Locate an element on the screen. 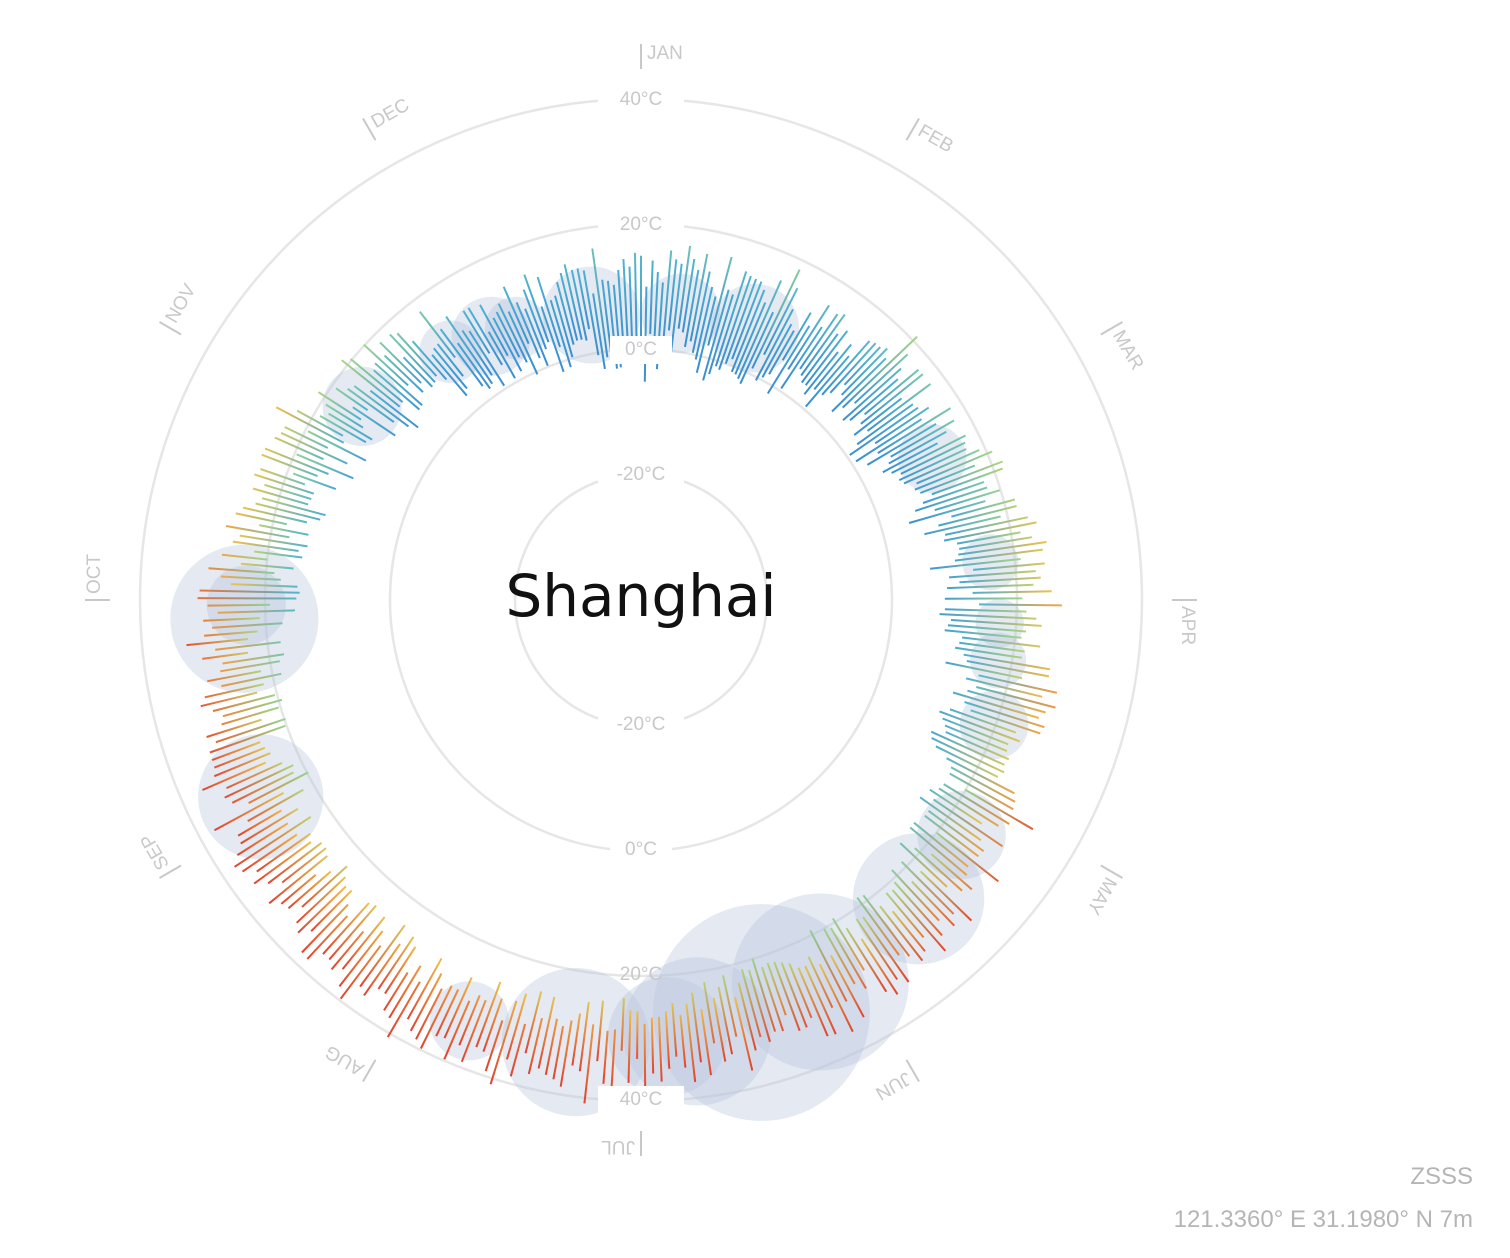 The image size is (1510, 1258). month-tick-jun is located at coordinates (912, 1071).